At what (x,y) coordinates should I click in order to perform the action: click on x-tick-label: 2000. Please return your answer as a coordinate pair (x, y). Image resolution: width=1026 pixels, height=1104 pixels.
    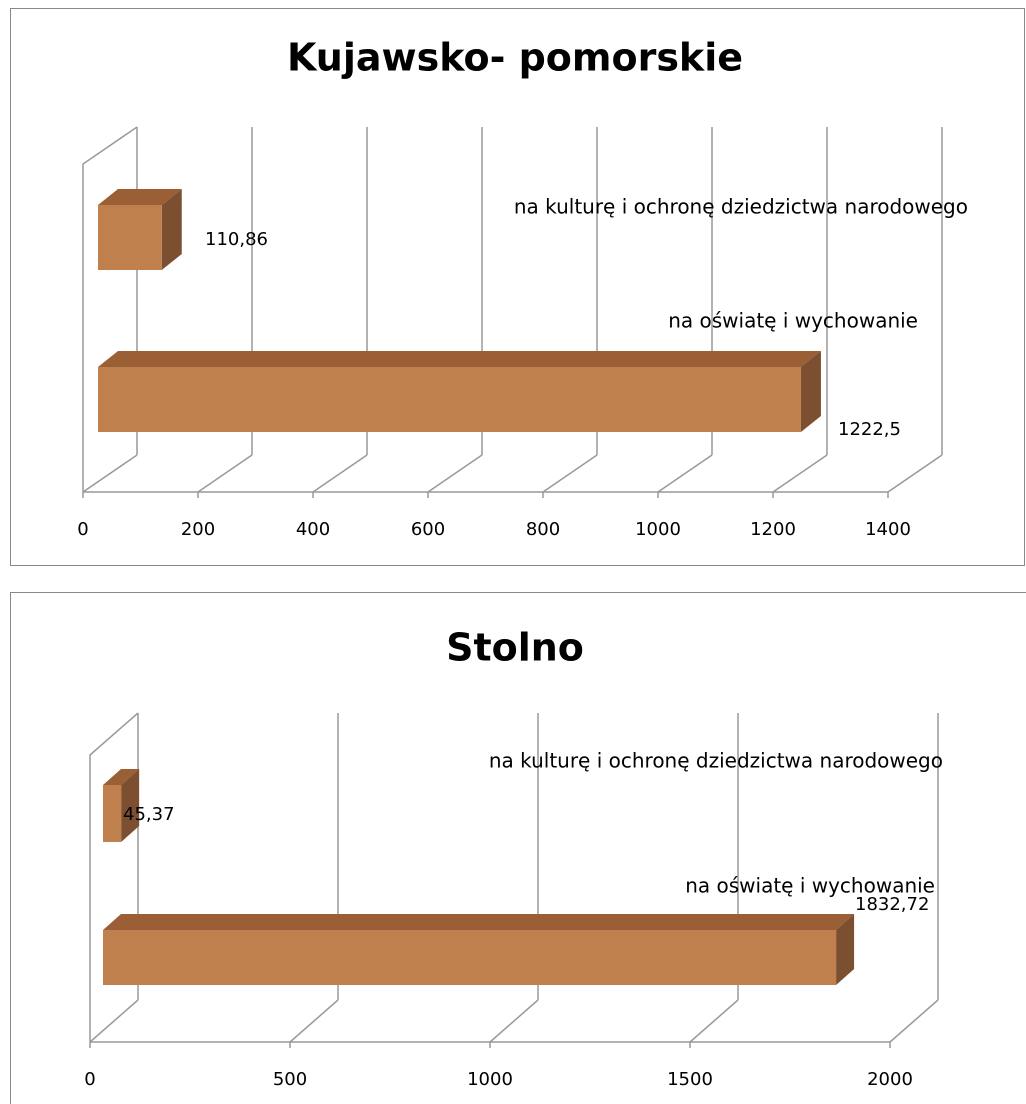
    Looking at the image, I should click on (890, 1079).